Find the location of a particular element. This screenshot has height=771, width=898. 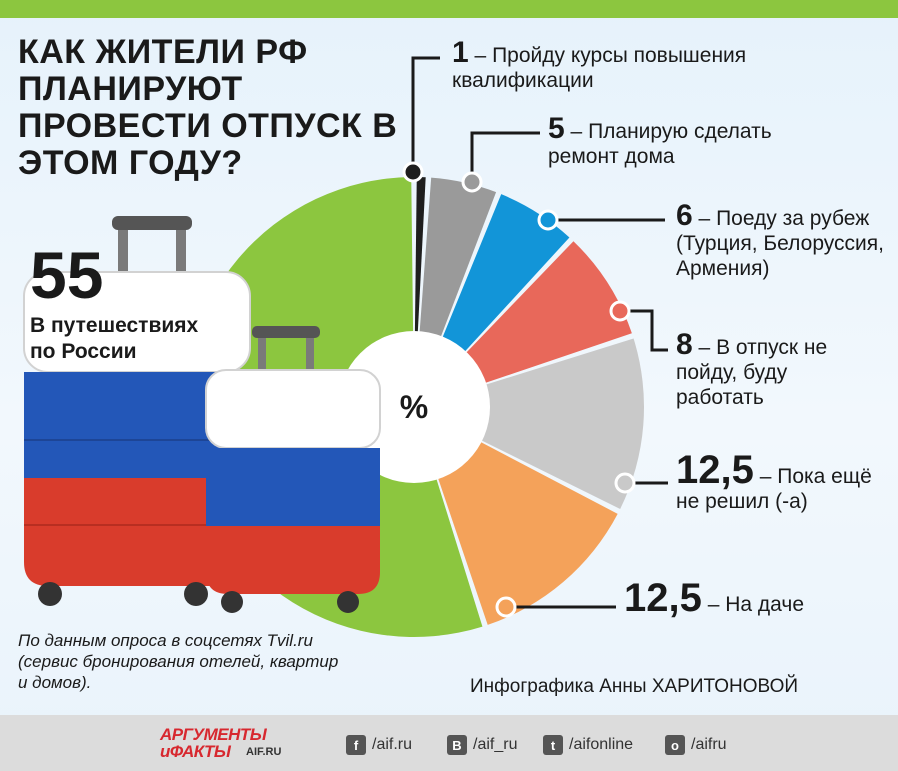

social-twitter-link: t /aifonline is located at coordinates (588, 745).